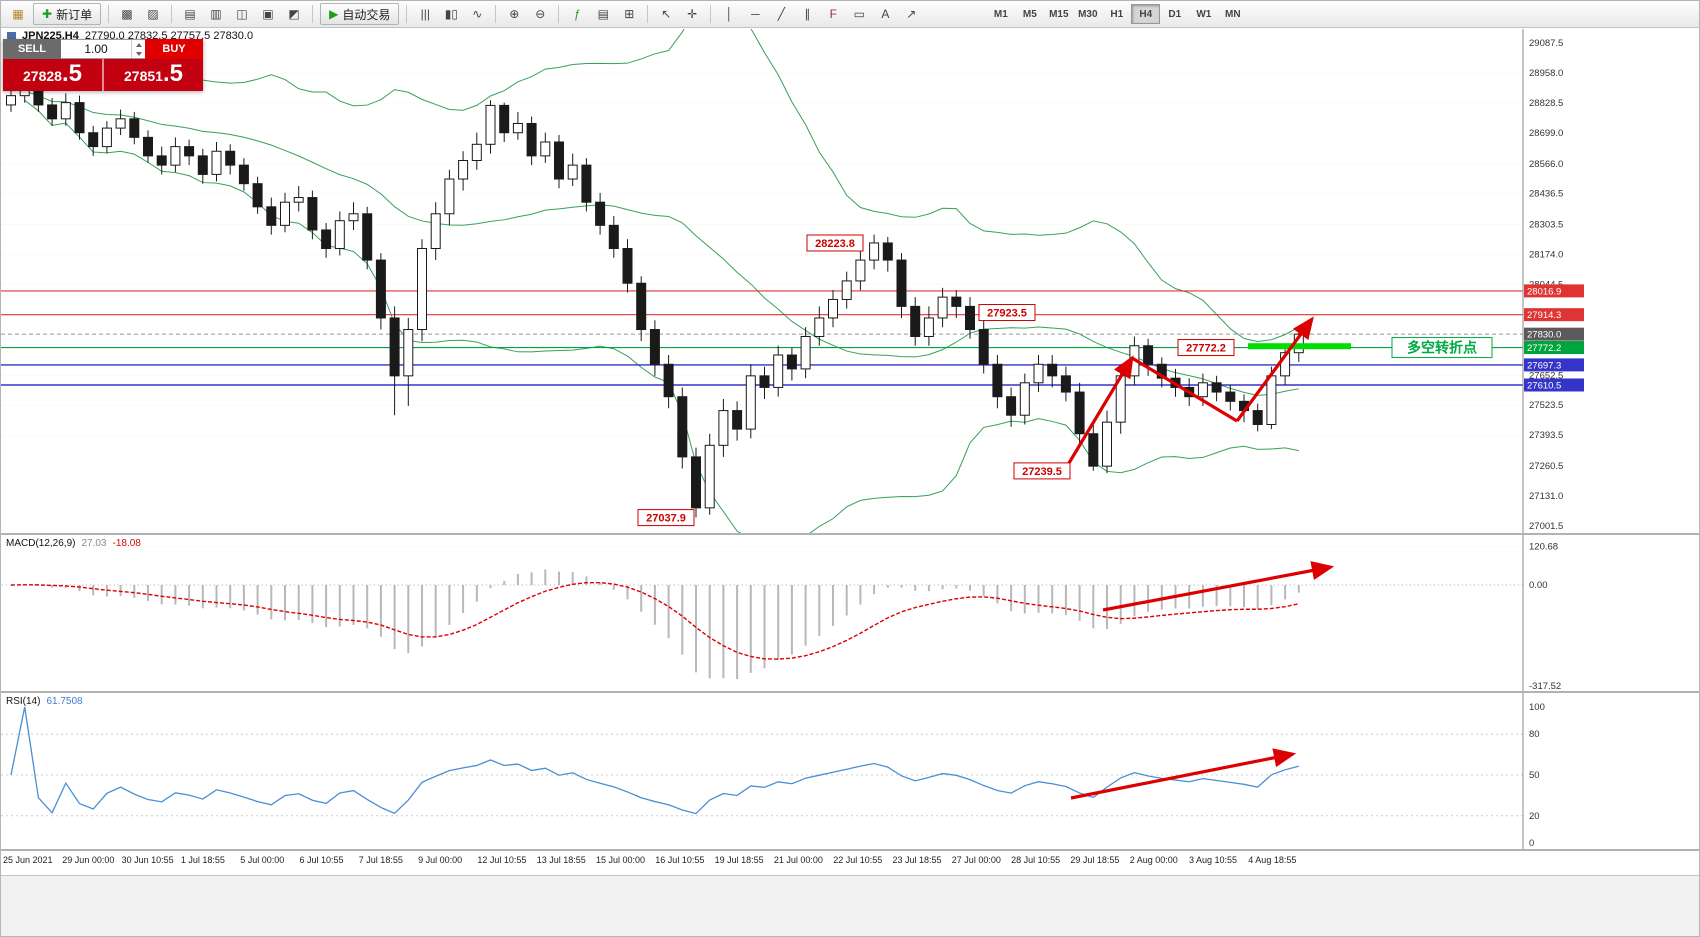 The image size is (1700, 937). I want to click on navigator-icon: ◫, so click(242, 14).